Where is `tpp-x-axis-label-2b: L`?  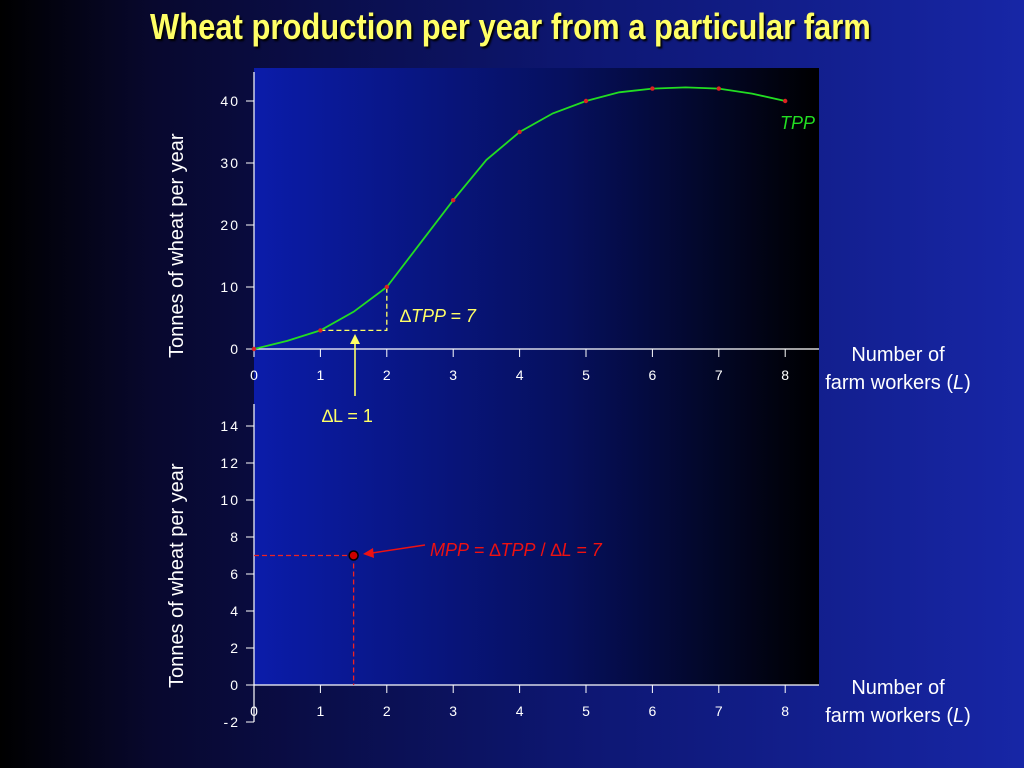
tpp-x-axis-label-2b: L is located at coordinates (959, 383).